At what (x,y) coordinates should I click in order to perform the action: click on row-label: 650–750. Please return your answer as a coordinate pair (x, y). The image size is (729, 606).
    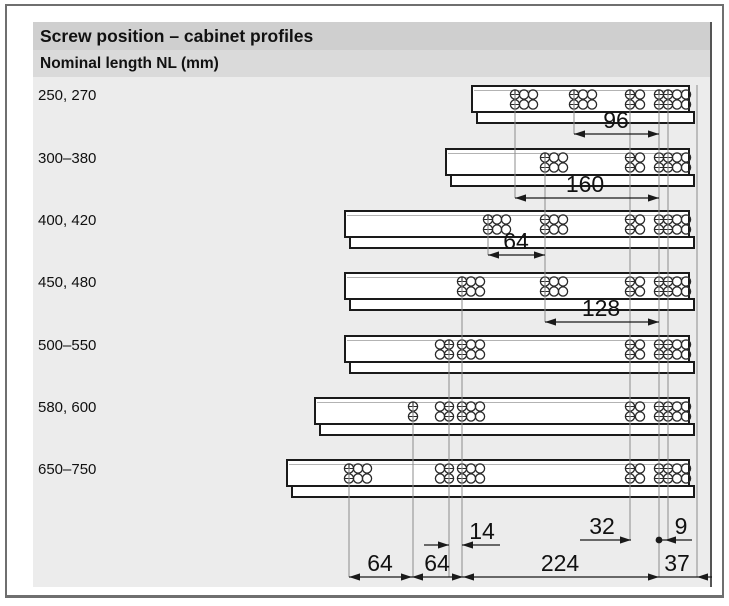
    Looking at the image, I should click on (67, 469).